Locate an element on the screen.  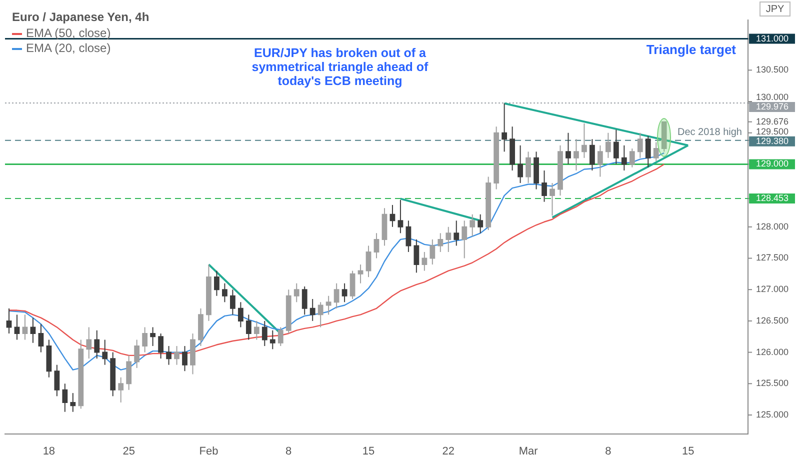
chart-title: Euro / Japanese Yen, 4h is located at coordinates (81, 17).